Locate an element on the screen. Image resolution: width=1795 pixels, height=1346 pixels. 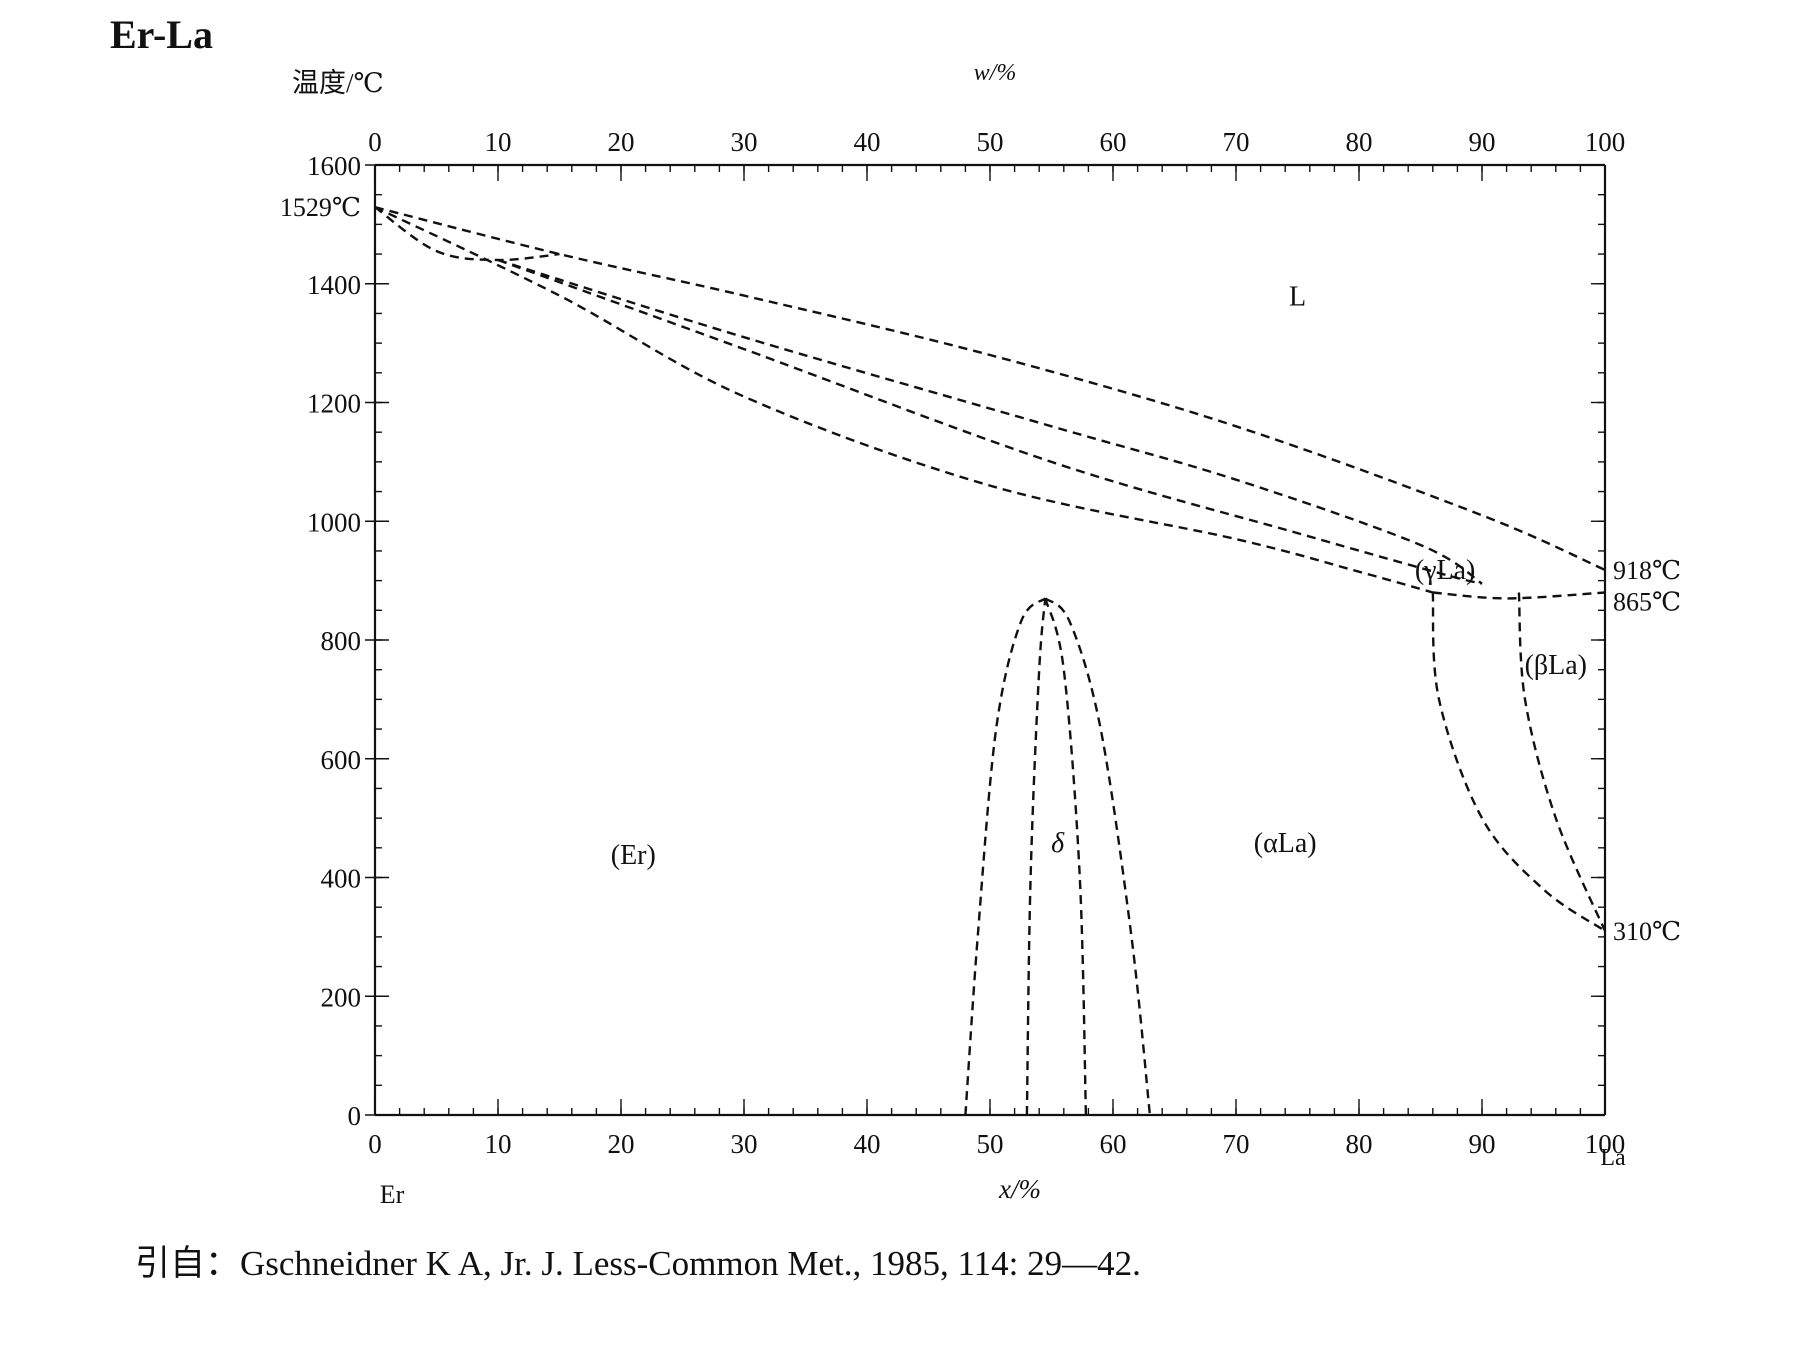
phase-region-label: (Er) is located at coordinates (633, 855).